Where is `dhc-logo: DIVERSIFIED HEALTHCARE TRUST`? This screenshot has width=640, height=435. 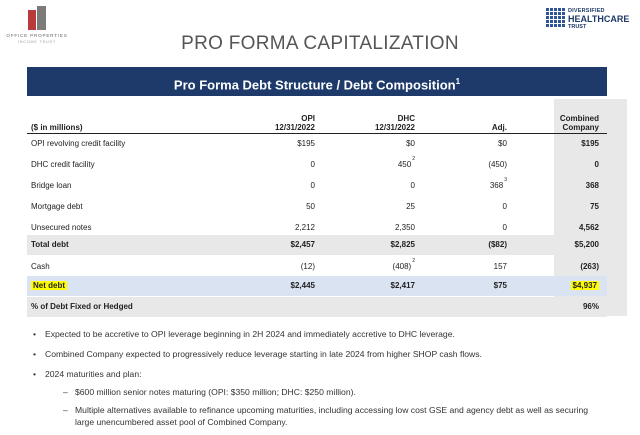
dhc-logo: DIVERSIFIED HEALTHCARE TRUST is located at coordinates (592, 20).